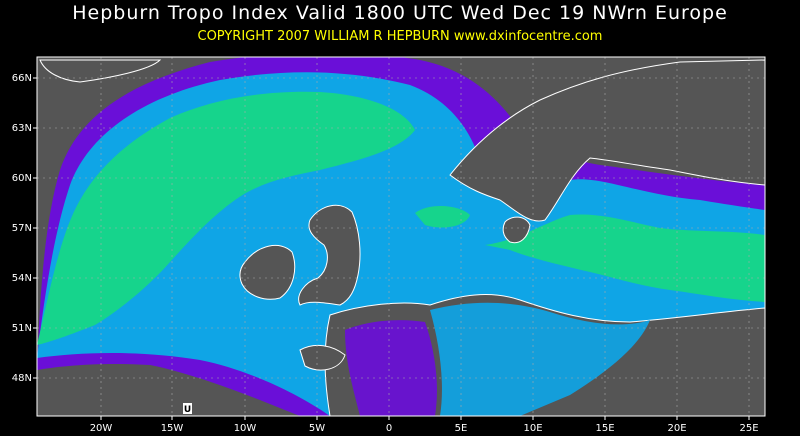 The image size is (800, 436). What do you see at coordinates (172, 428) in the screenshot?
I see `lon-label: 15W` at bounding box center [172, 428].